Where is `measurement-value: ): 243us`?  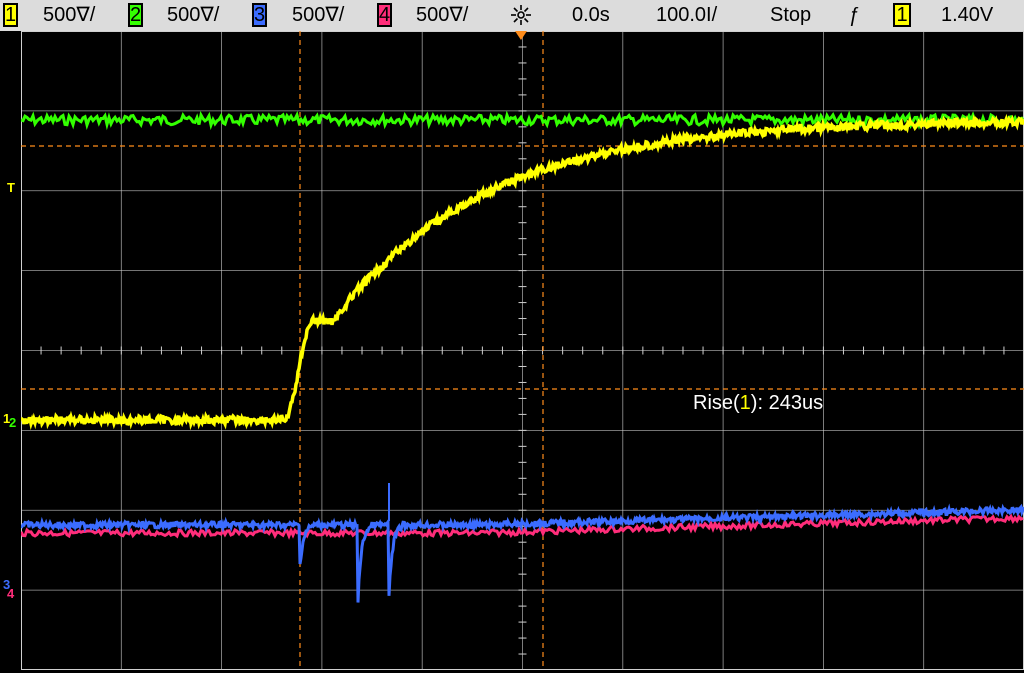
measurement-value: ): 243us is located at coordinates (787, 403).